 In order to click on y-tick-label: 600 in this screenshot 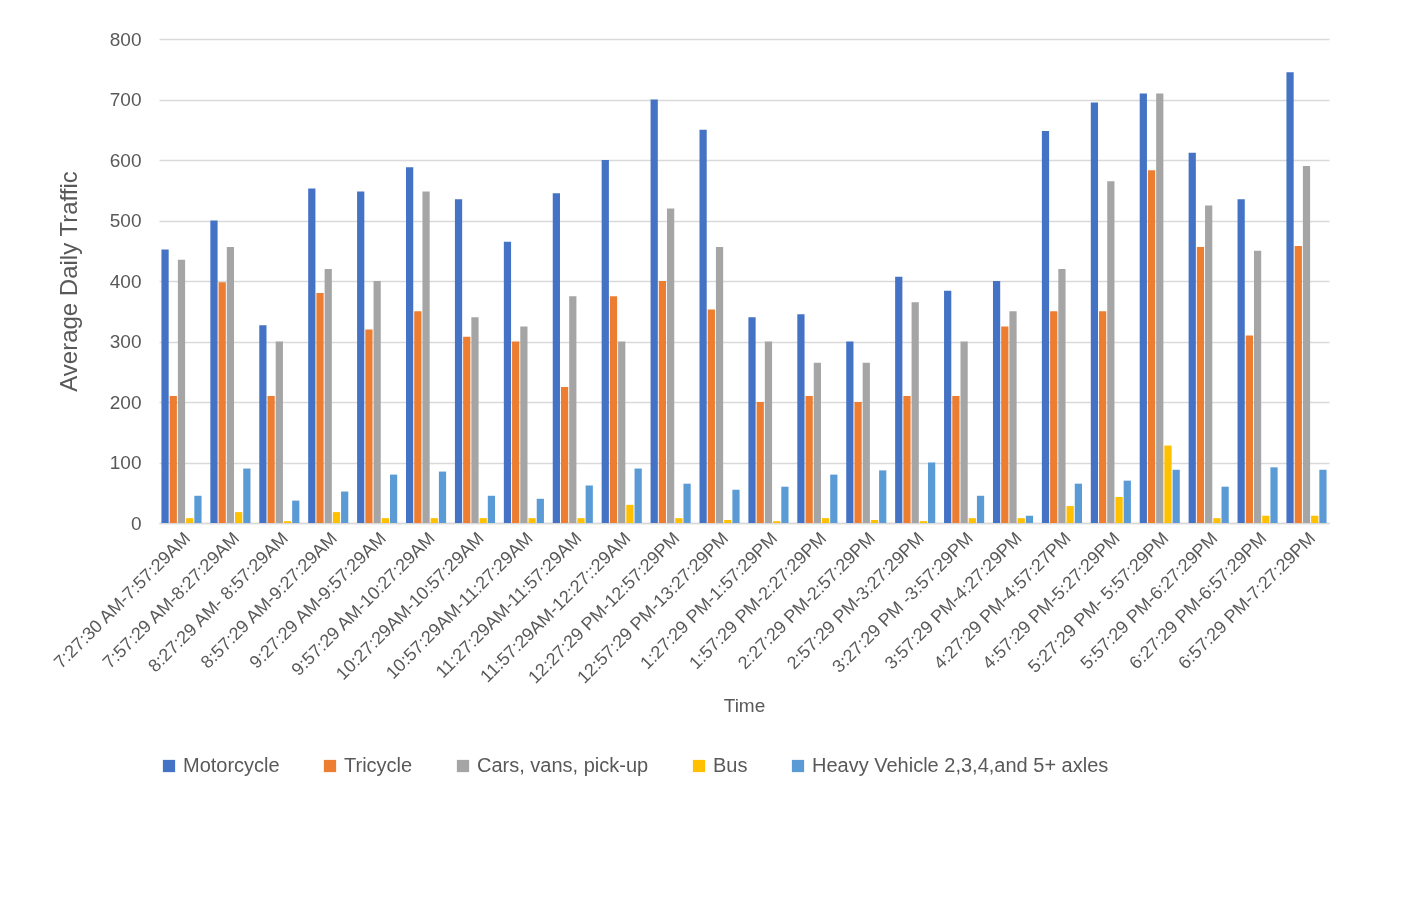, I will do `click(125, 160)`.